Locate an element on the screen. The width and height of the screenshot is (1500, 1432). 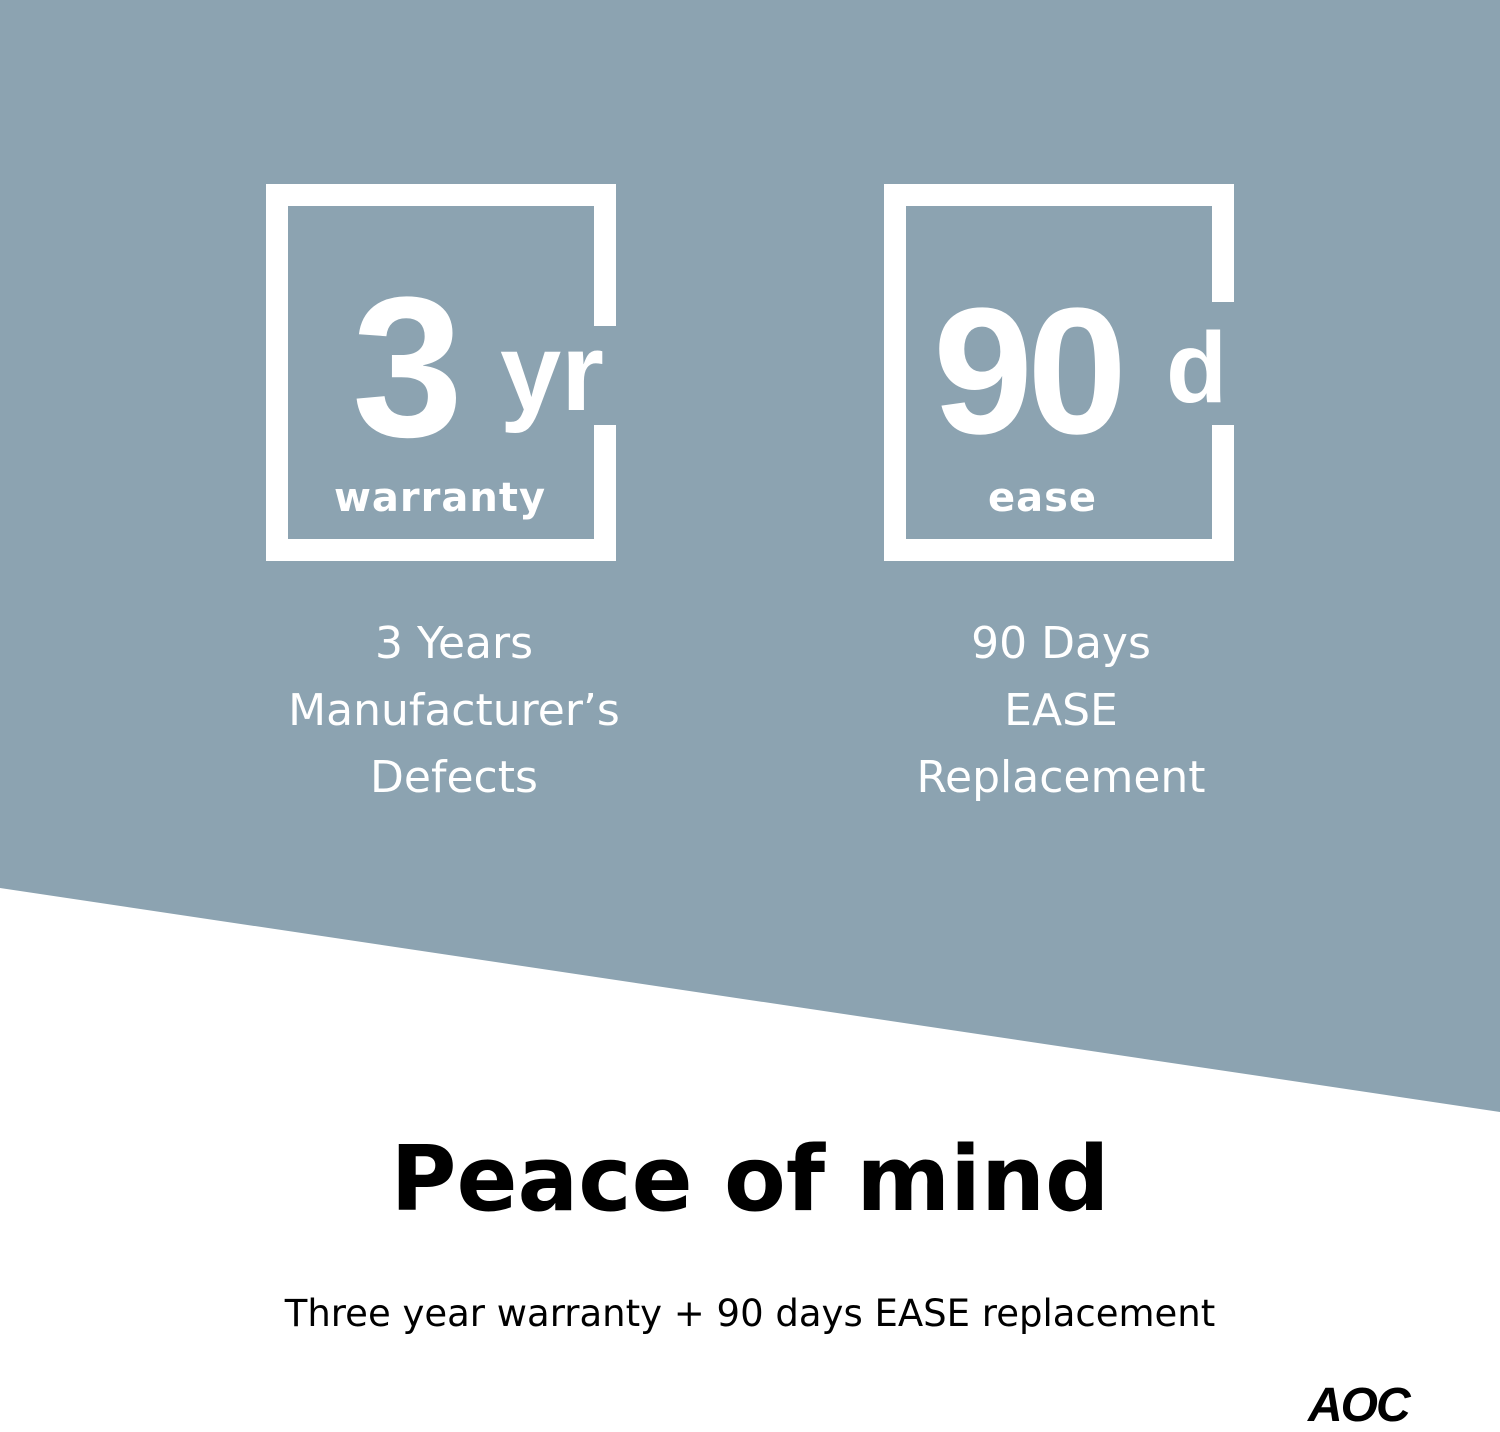
warranty-number: 3 is located at coordinates (408, 367).